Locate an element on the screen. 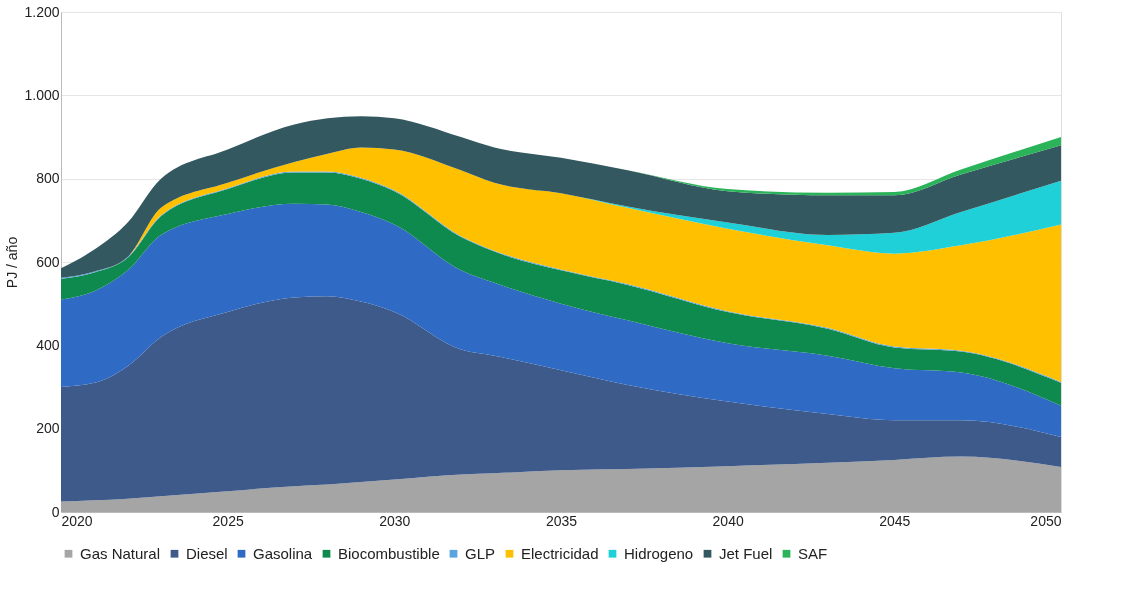 Image resolution: width=1144 pixels, height=601 pixels. y-tick-label: 600 is located at coordinates (48, 261).